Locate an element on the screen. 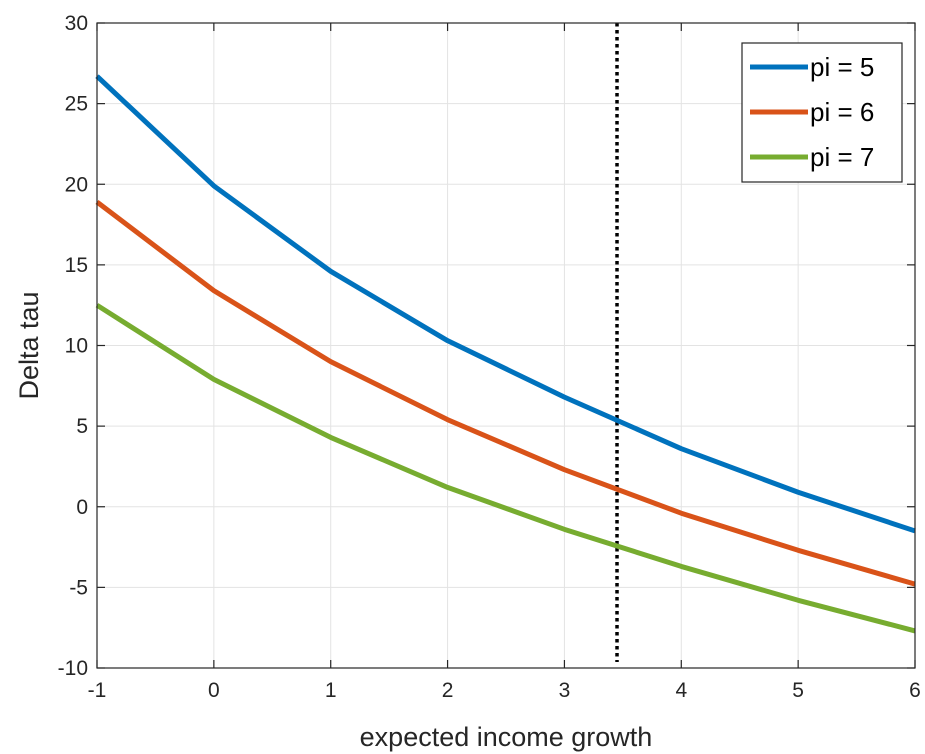 Image resolution: width=925 pixels, height=754 pixels. y-tick-label-6: 20 is located at coordinates (76, 184).